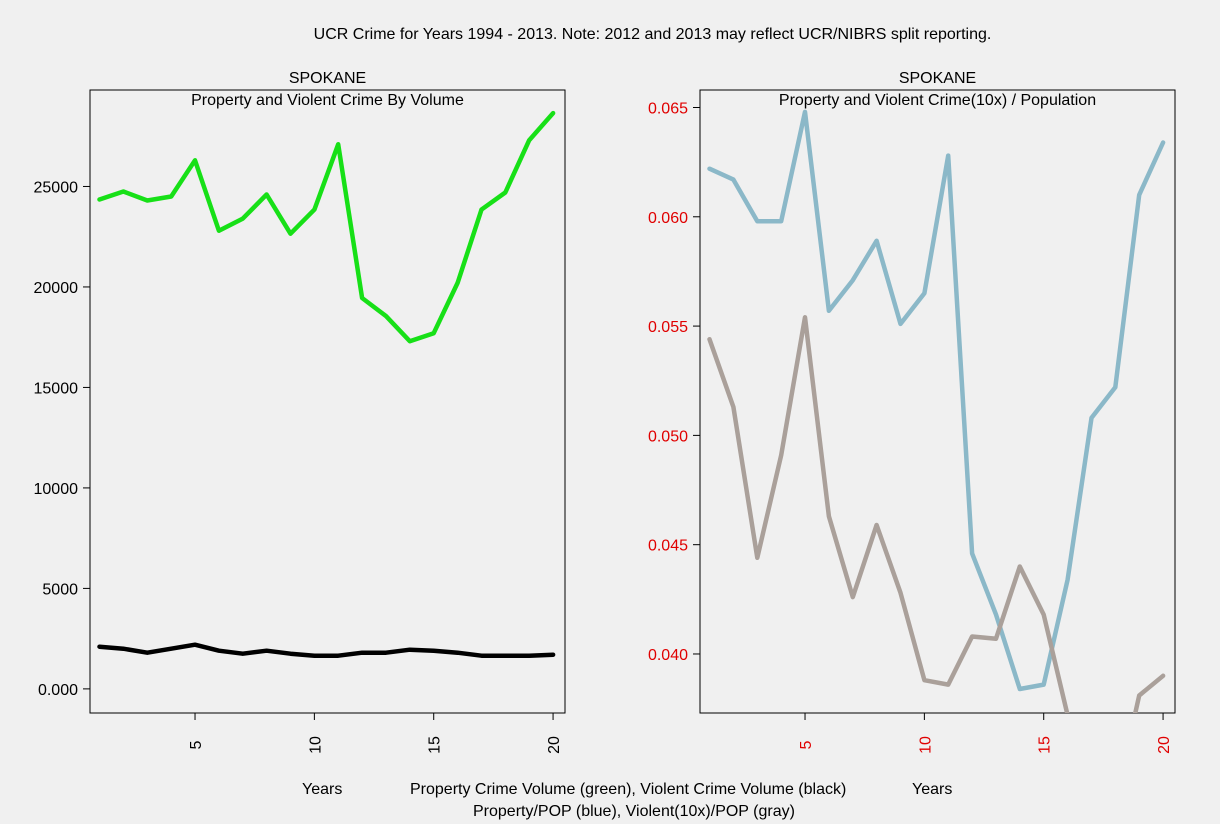 This screenshot has height=824, width=1220. I want to click on left-x-axis-label: Years, so click(322, 789).